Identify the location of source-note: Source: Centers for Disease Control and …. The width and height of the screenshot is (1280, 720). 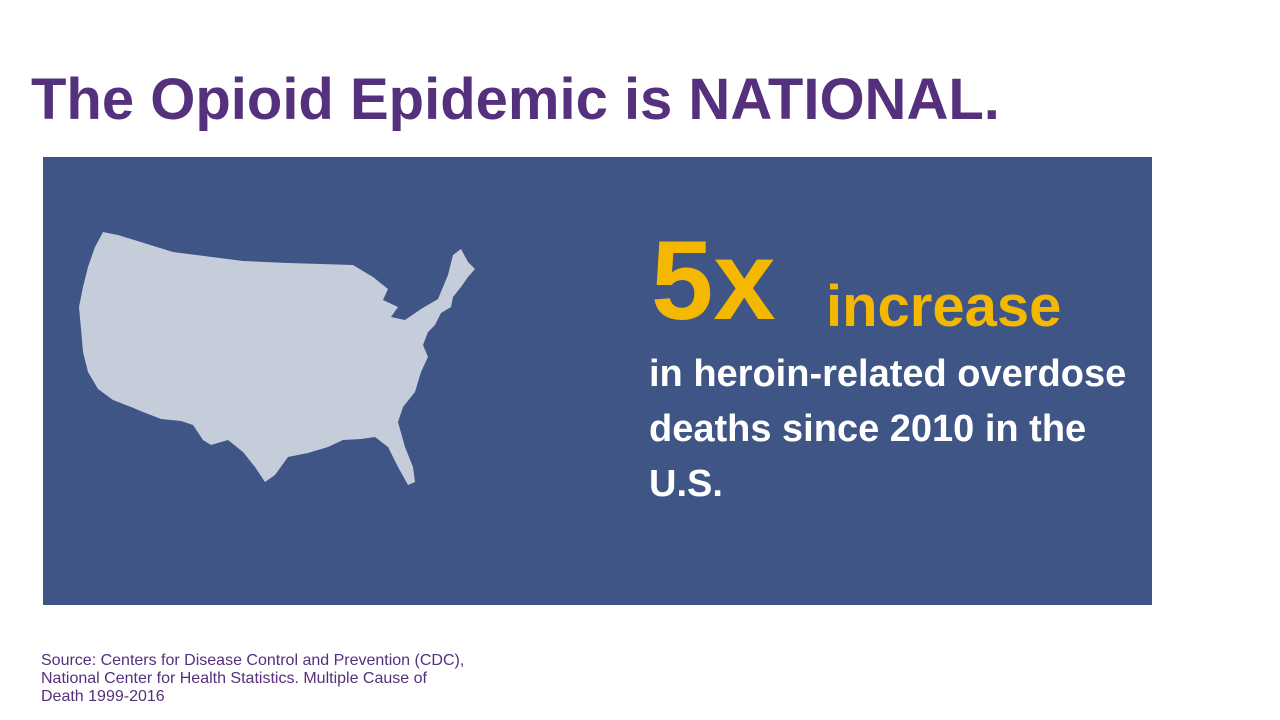
(253, 678).